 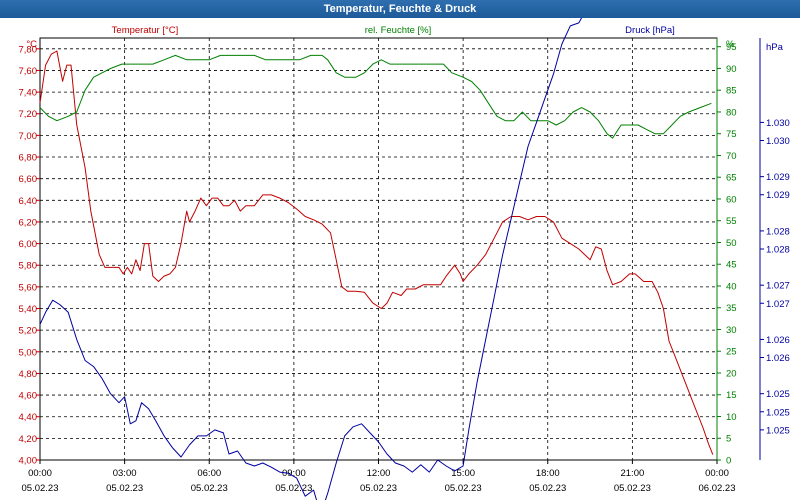 What do you see at coordinates (28, 374) in the screenshot?
I see `temperature-tick-label: 4,80` at bounding box center [28, 374].